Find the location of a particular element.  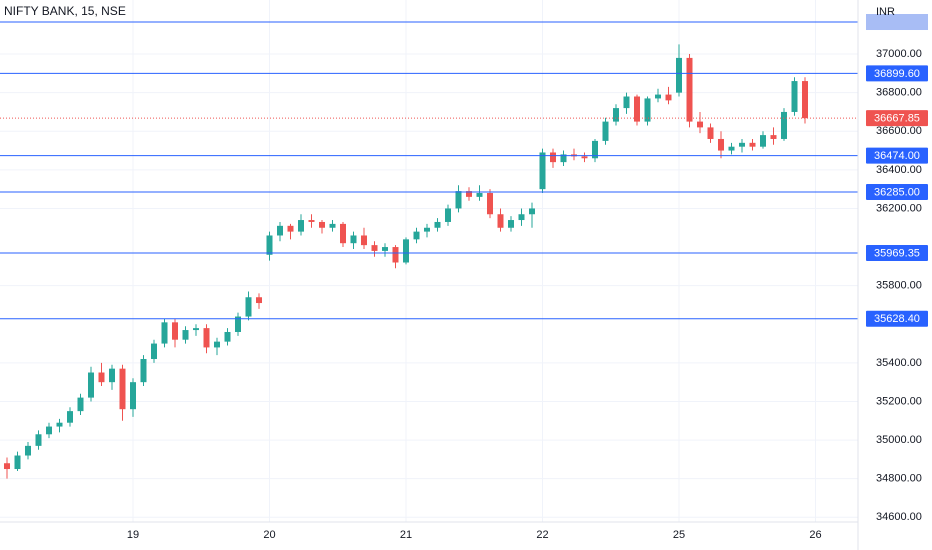

chart-title: NIFTY BANK, 15, NSE is located at coordinates (65, 11).